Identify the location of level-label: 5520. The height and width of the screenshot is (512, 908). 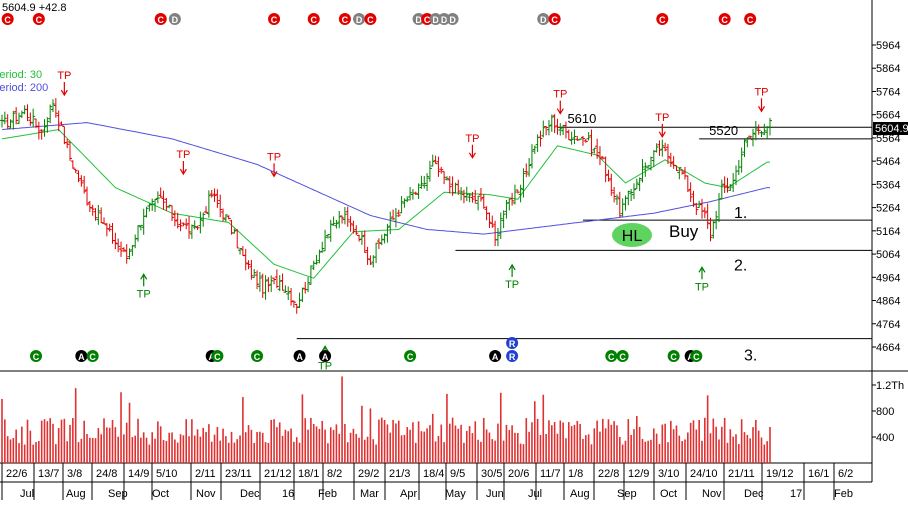
(723, 130).